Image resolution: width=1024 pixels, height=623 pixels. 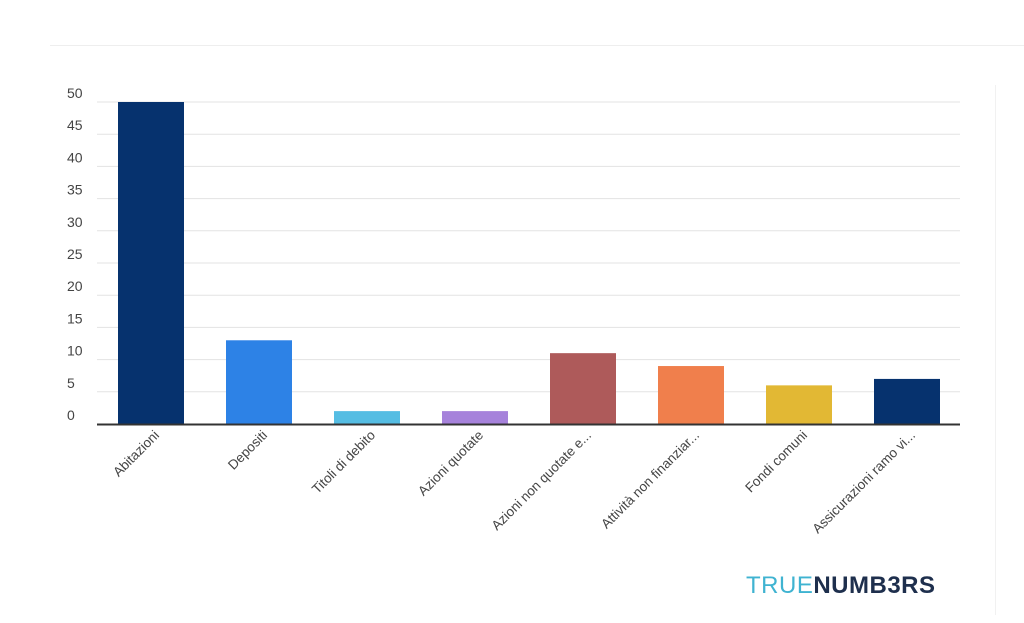 I want to click on y-tick-label: 0, so click(x=71, y=415).